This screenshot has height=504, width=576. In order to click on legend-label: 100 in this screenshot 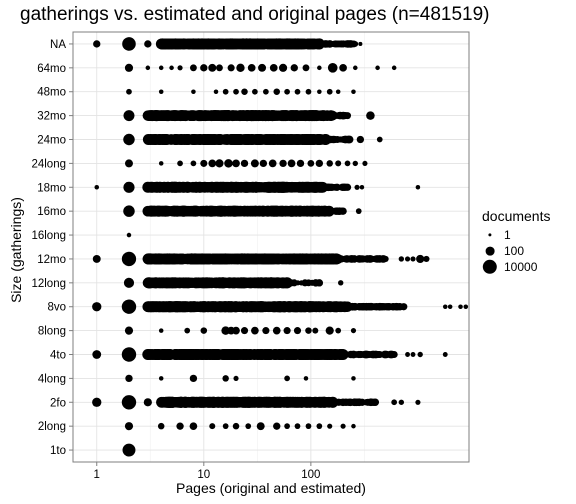, I will do `click(514, 251)`.